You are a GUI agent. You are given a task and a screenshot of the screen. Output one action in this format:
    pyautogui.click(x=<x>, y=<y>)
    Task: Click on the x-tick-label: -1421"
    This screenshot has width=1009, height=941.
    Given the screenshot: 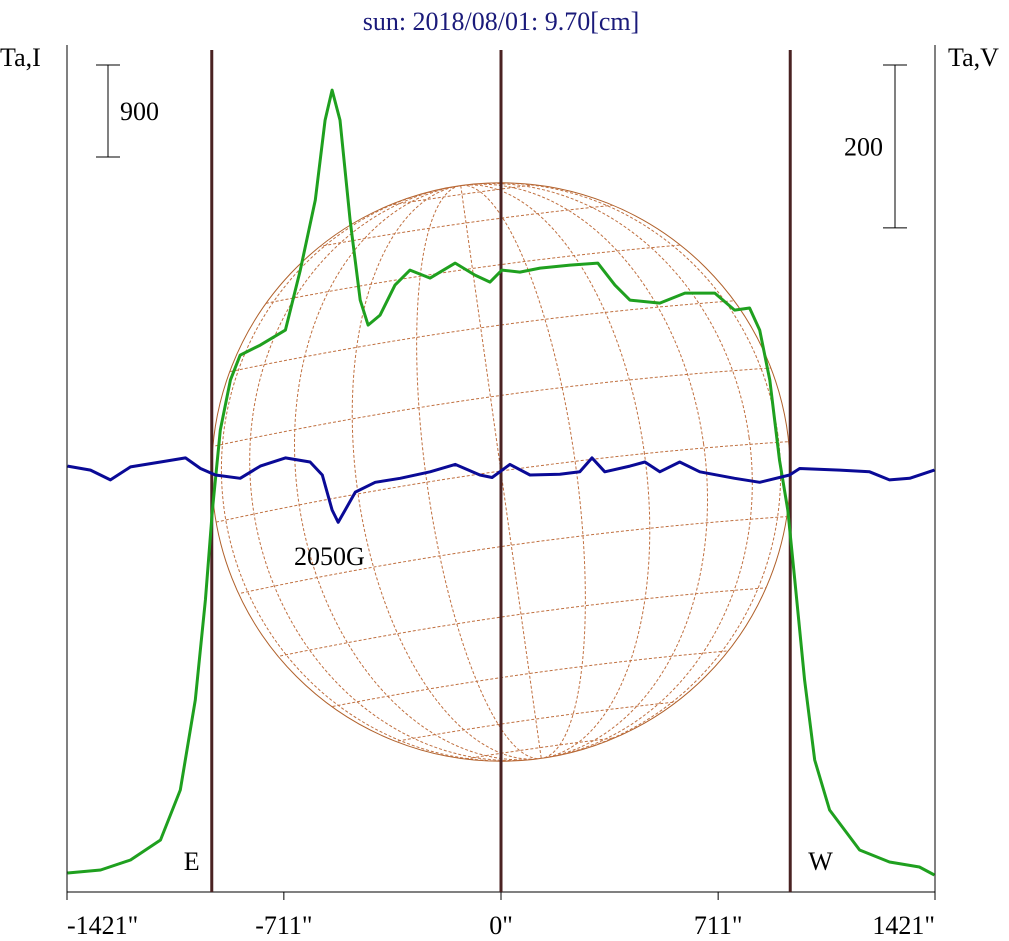 What is the action you would take?
    pyautogui.click(x=102, y=925)
    